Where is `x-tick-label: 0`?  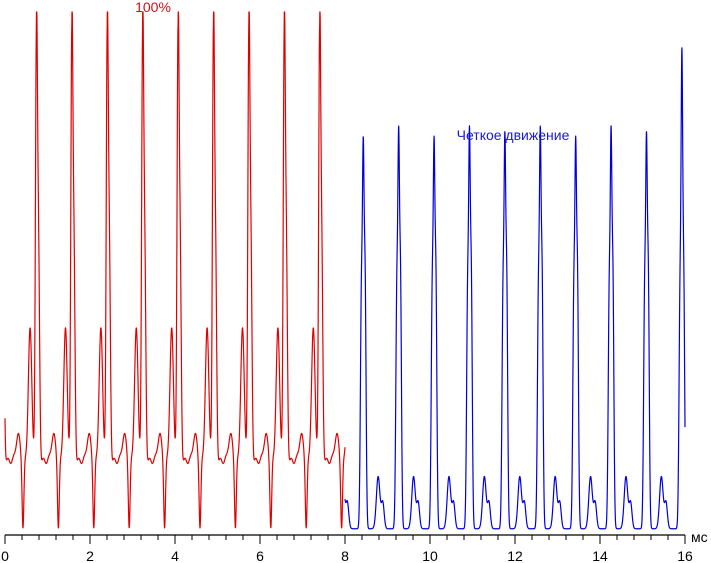
x-tick-label: 0 is located at coordinates (5, 555).